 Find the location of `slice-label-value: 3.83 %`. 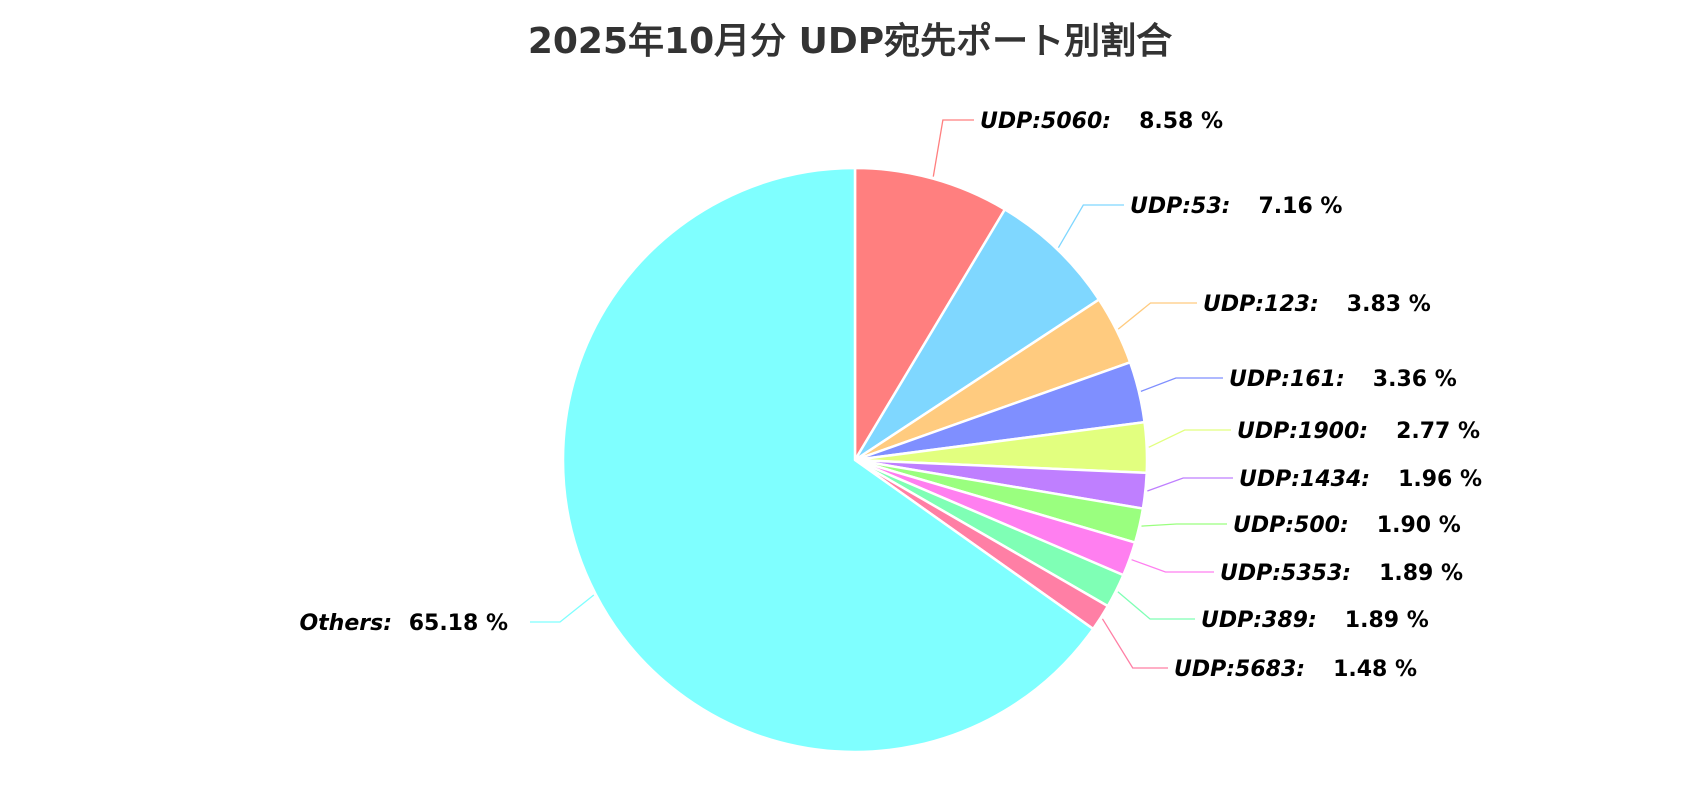

slice-label-value: 3.83 % is located at coordinates (1389, 304).